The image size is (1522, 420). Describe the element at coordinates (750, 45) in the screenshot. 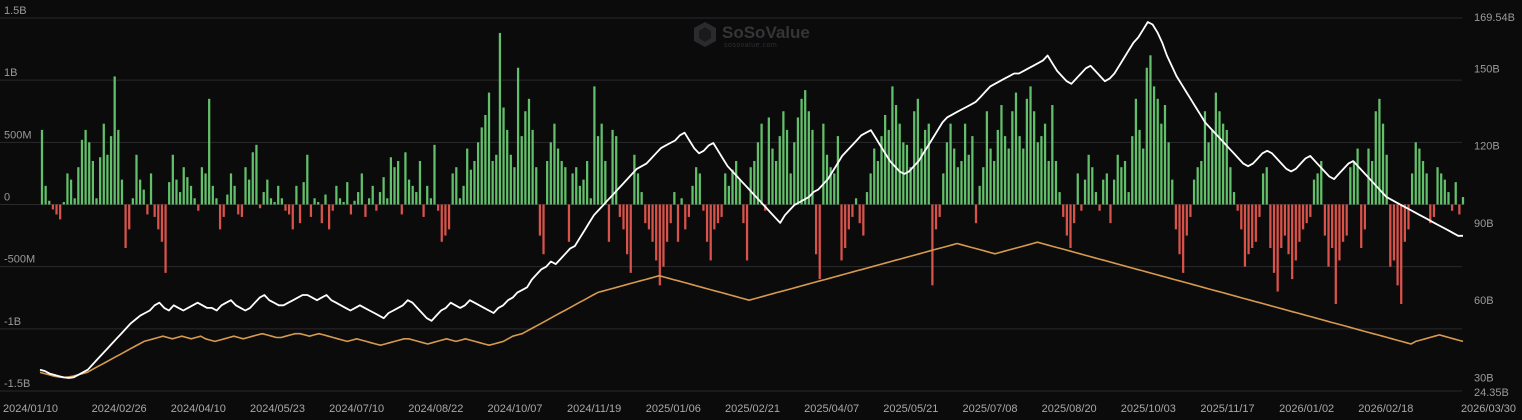

I see `watermark-tagline: sosovalue.com` at that location.